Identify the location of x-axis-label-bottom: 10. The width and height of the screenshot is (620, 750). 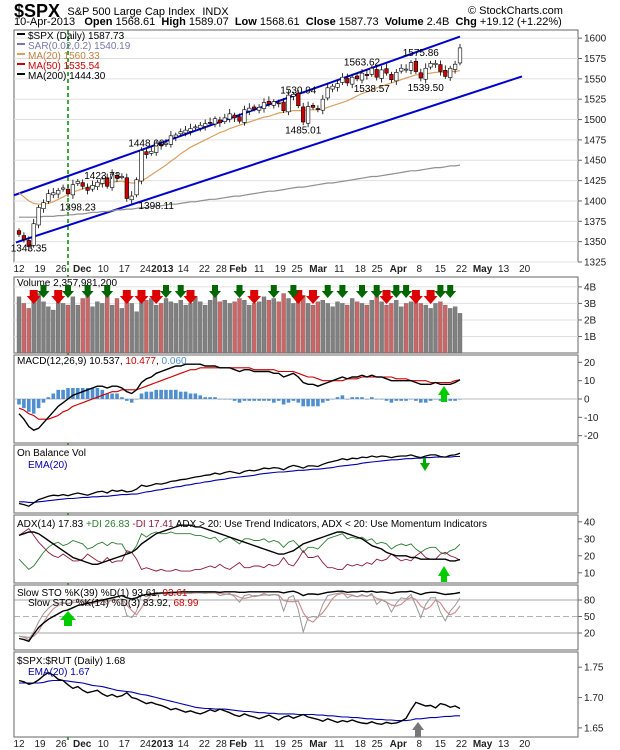
(104, 744).